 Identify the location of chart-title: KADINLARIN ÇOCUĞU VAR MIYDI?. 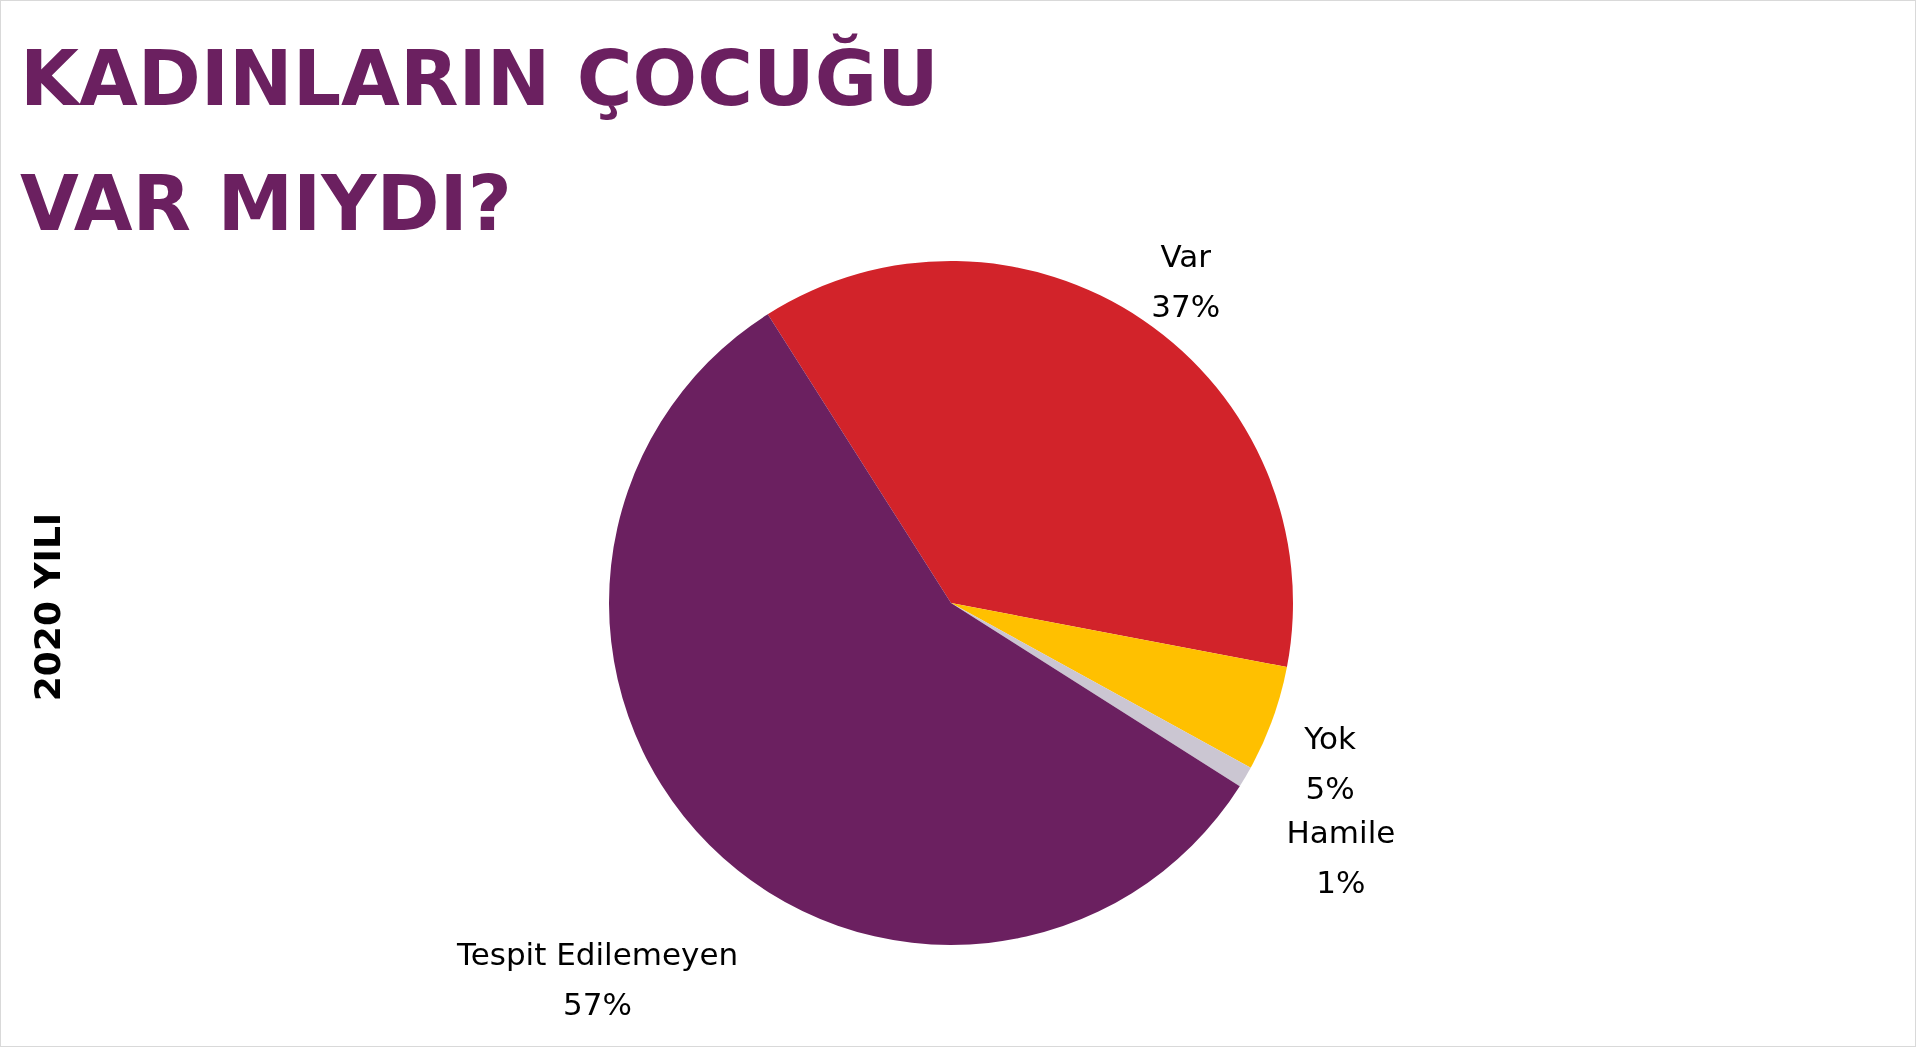
(479, 140).